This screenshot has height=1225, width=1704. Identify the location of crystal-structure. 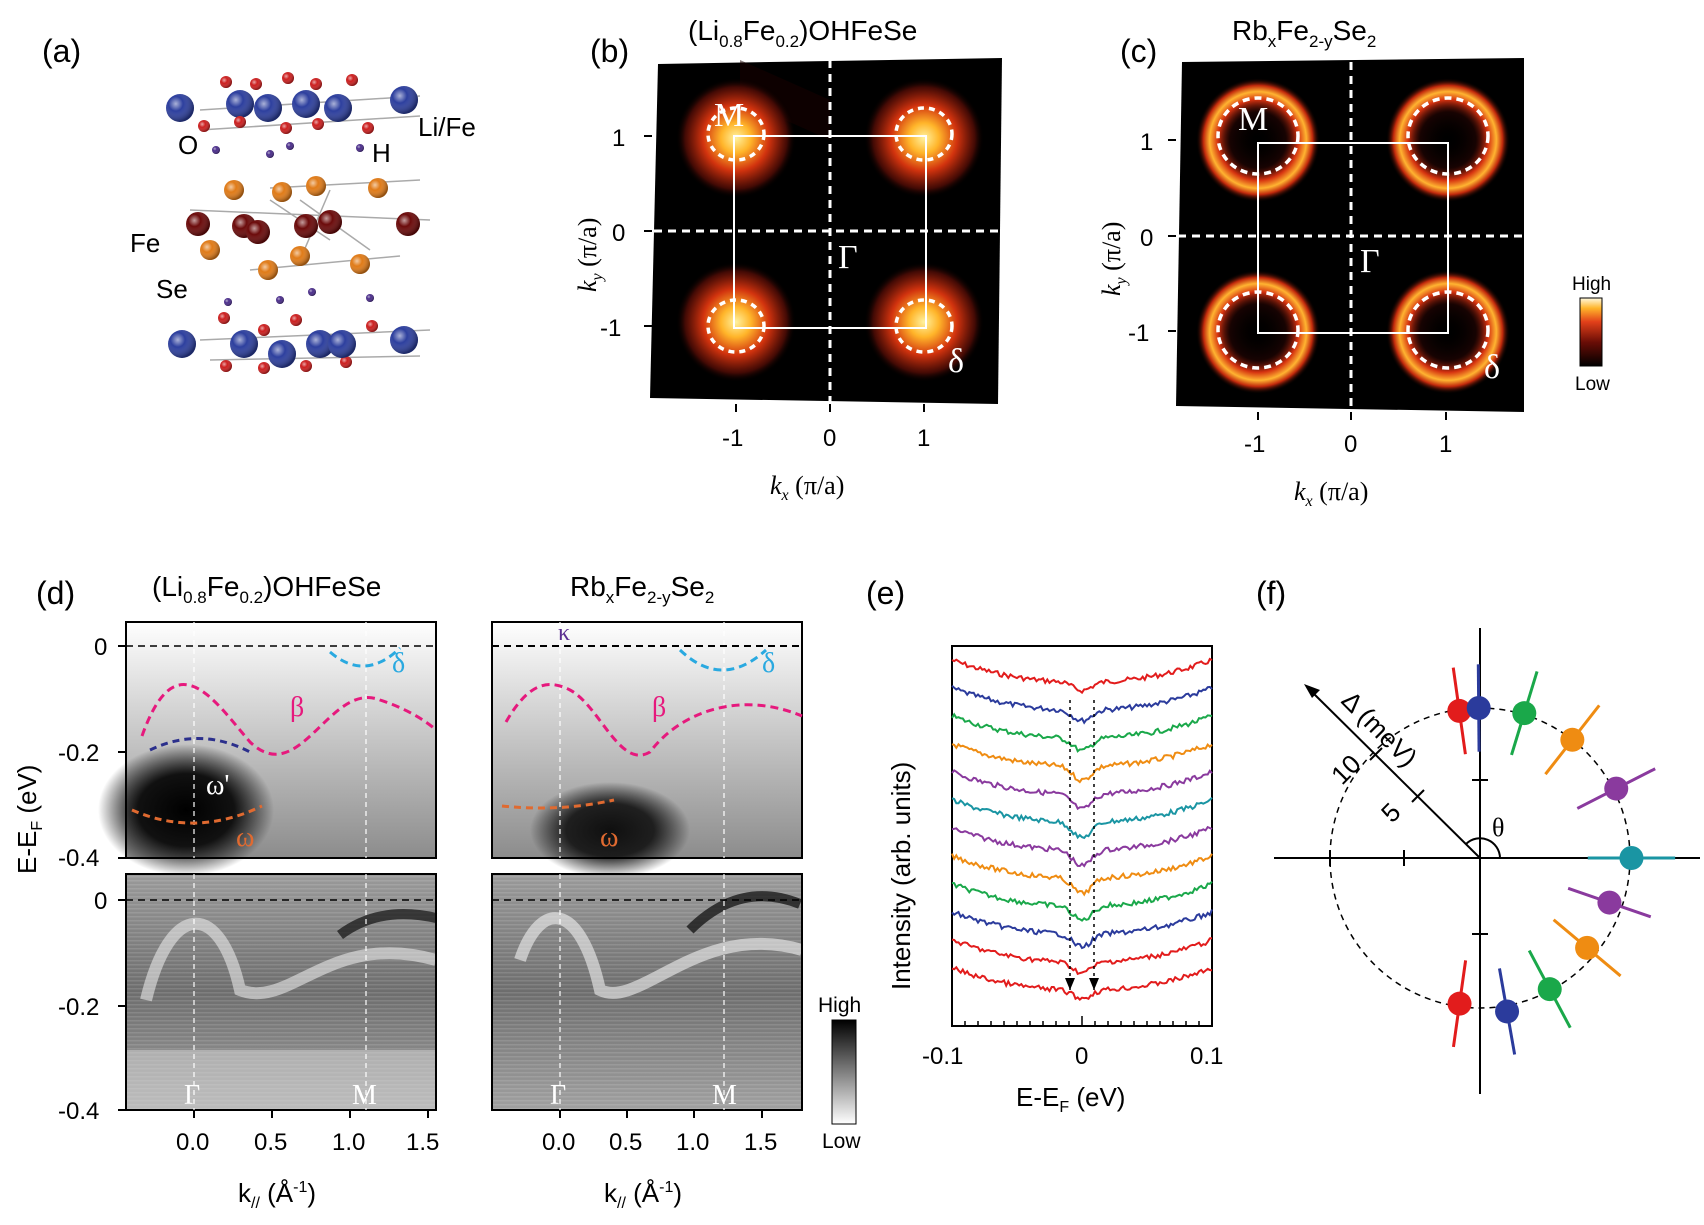
(298, 223).